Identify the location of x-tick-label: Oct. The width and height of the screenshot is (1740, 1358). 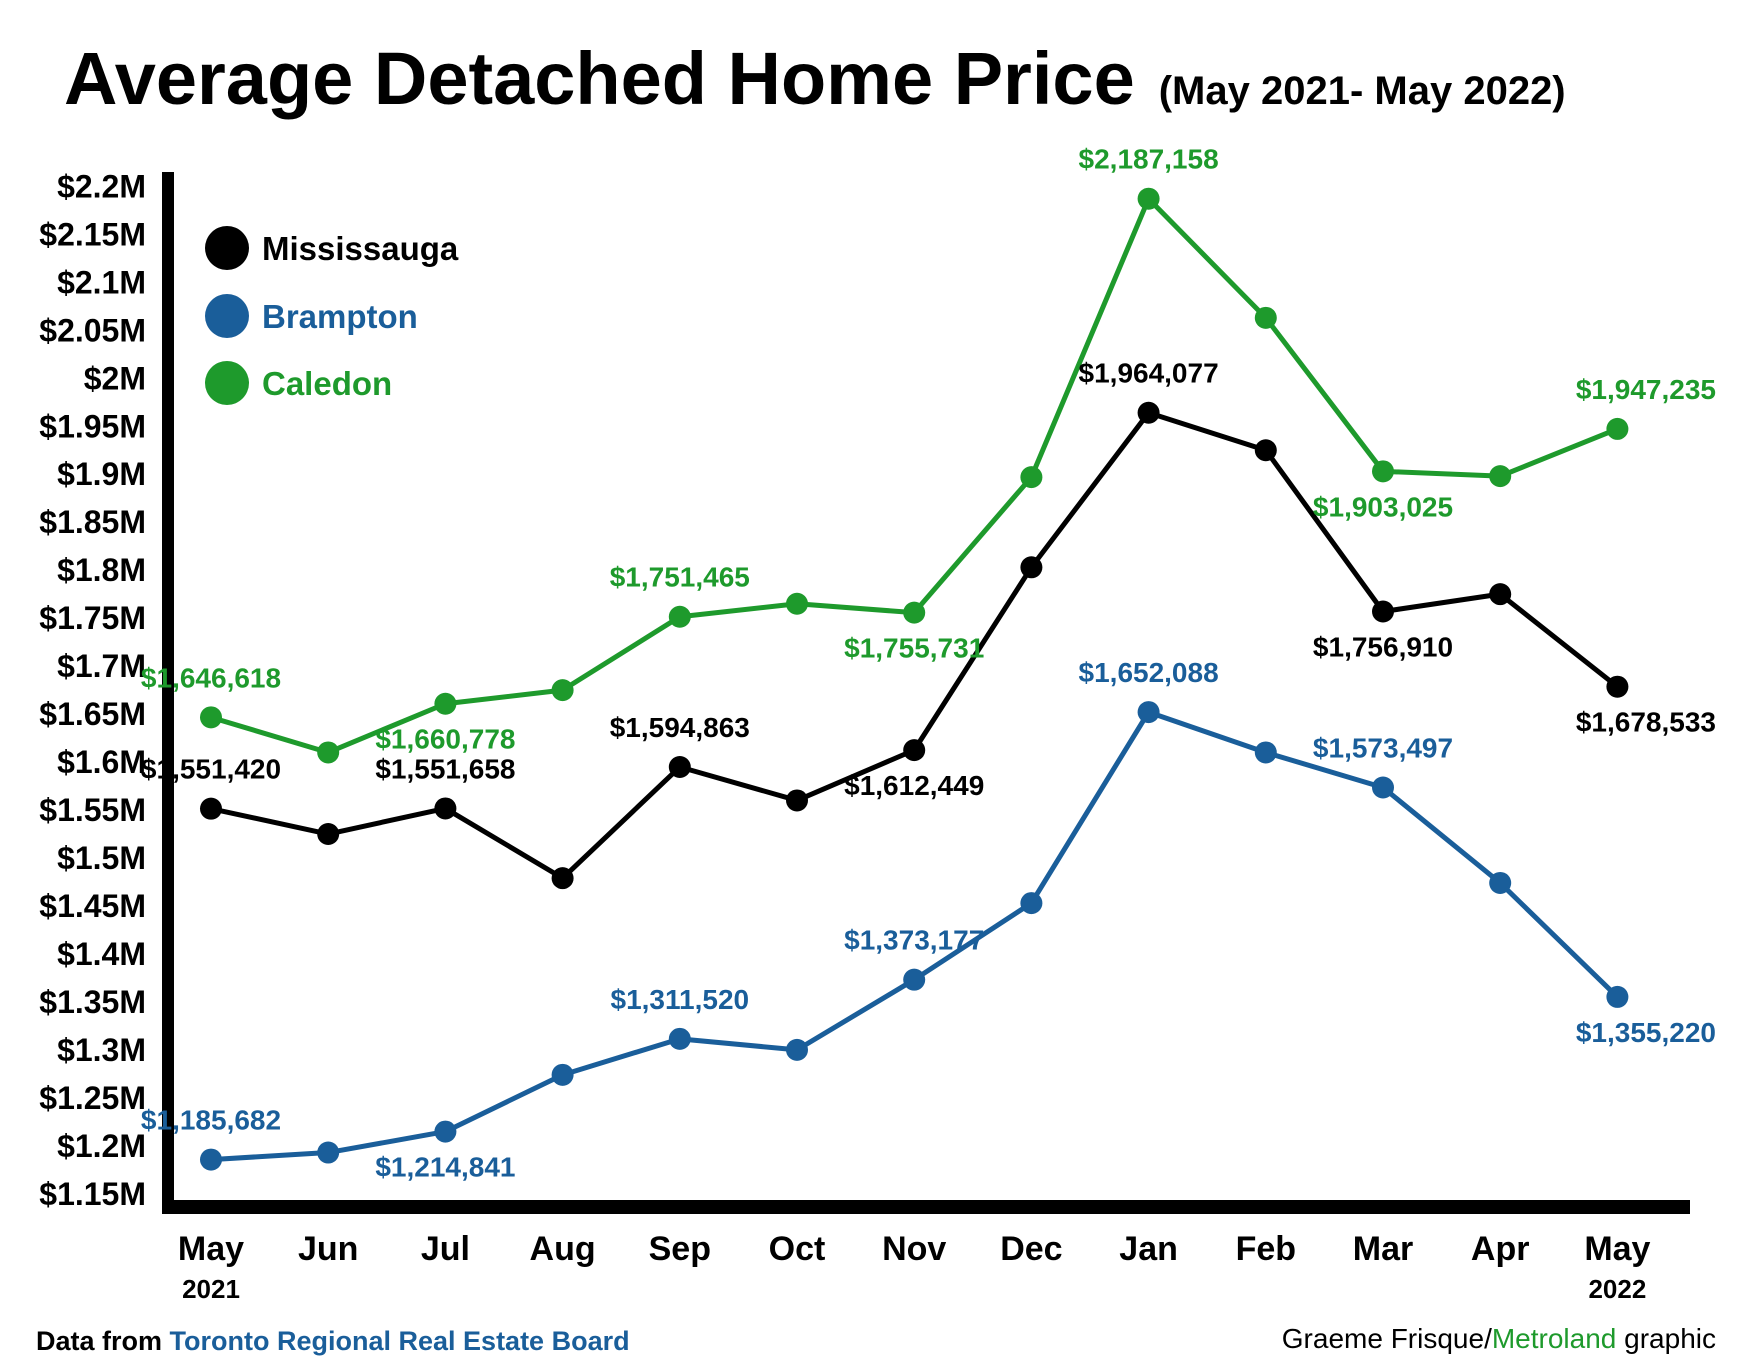
(797, 1249).